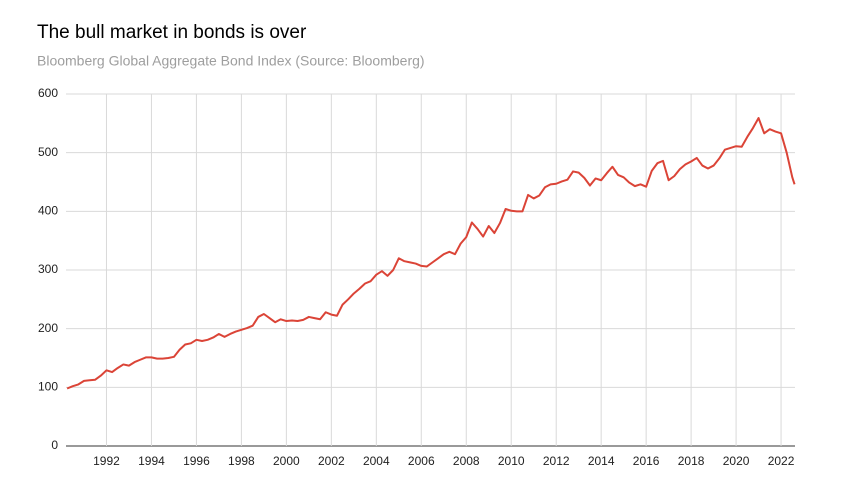  Describe the element at coordinates (48, 269) in the screenshot. I see `y-tick-label: 300` at that location.